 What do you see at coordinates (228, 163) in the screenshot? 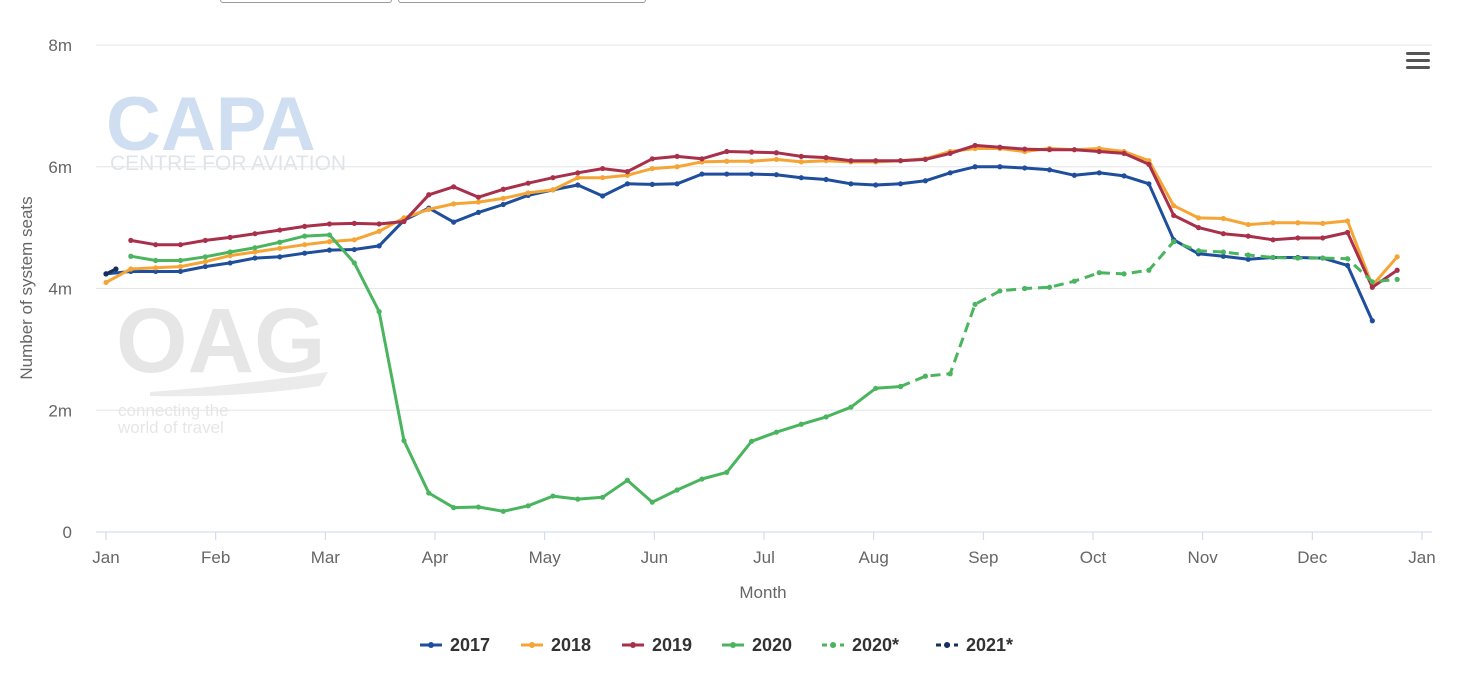
I see `capa-watermark-sub: CENTRE FOR AVIATION` at bounding box center [228, 163].